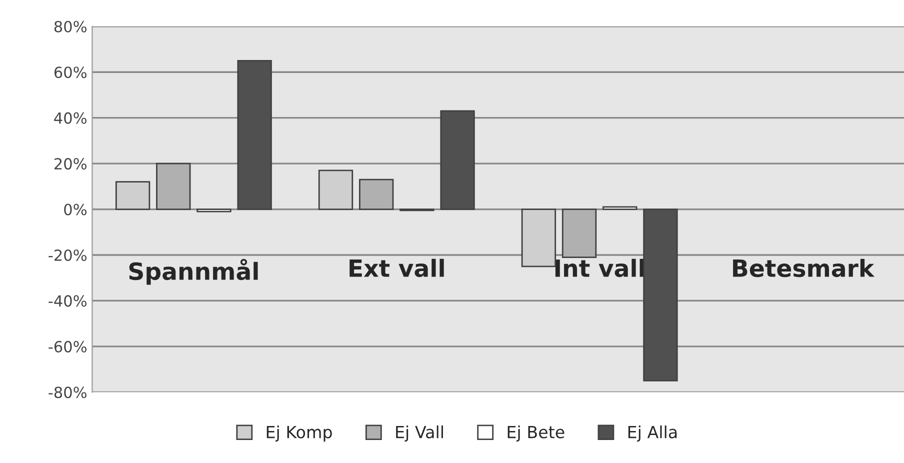 The height and width of the screenshot is (463, 904). What do you see at coordinates (70, 26) in the screenshot?
I see `y-tick-label: 80%` at bounding box center [70, 26].